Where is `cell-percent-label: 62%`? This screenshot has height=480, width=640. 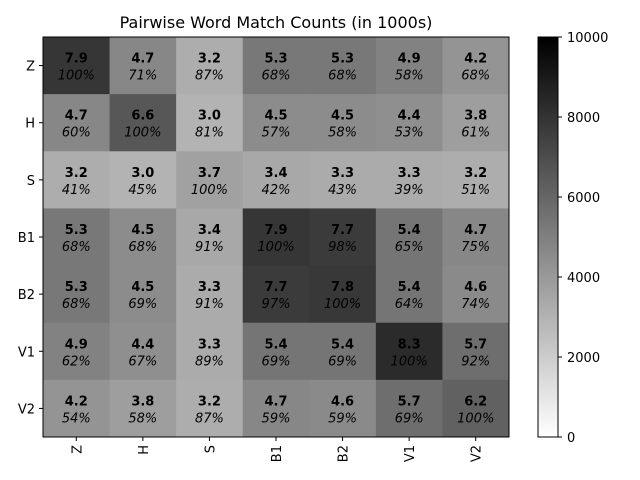
cell-percent-label: 62% is located at coordinates (76, 361).